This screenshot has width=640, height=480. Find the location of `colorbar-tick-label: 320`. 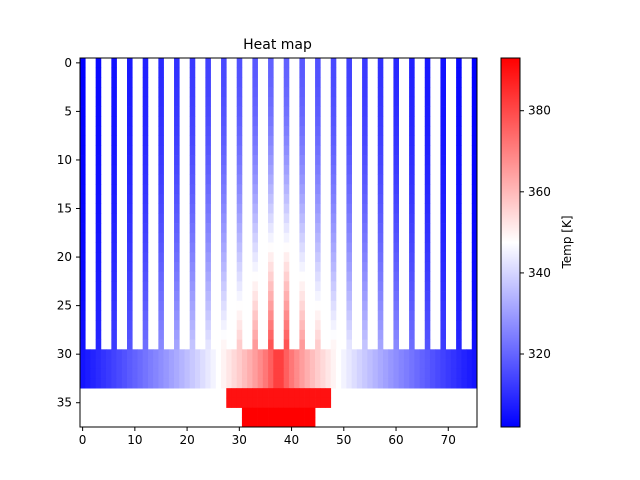

colorbar-tick-label: 320 is located at coordinates (539, 354).